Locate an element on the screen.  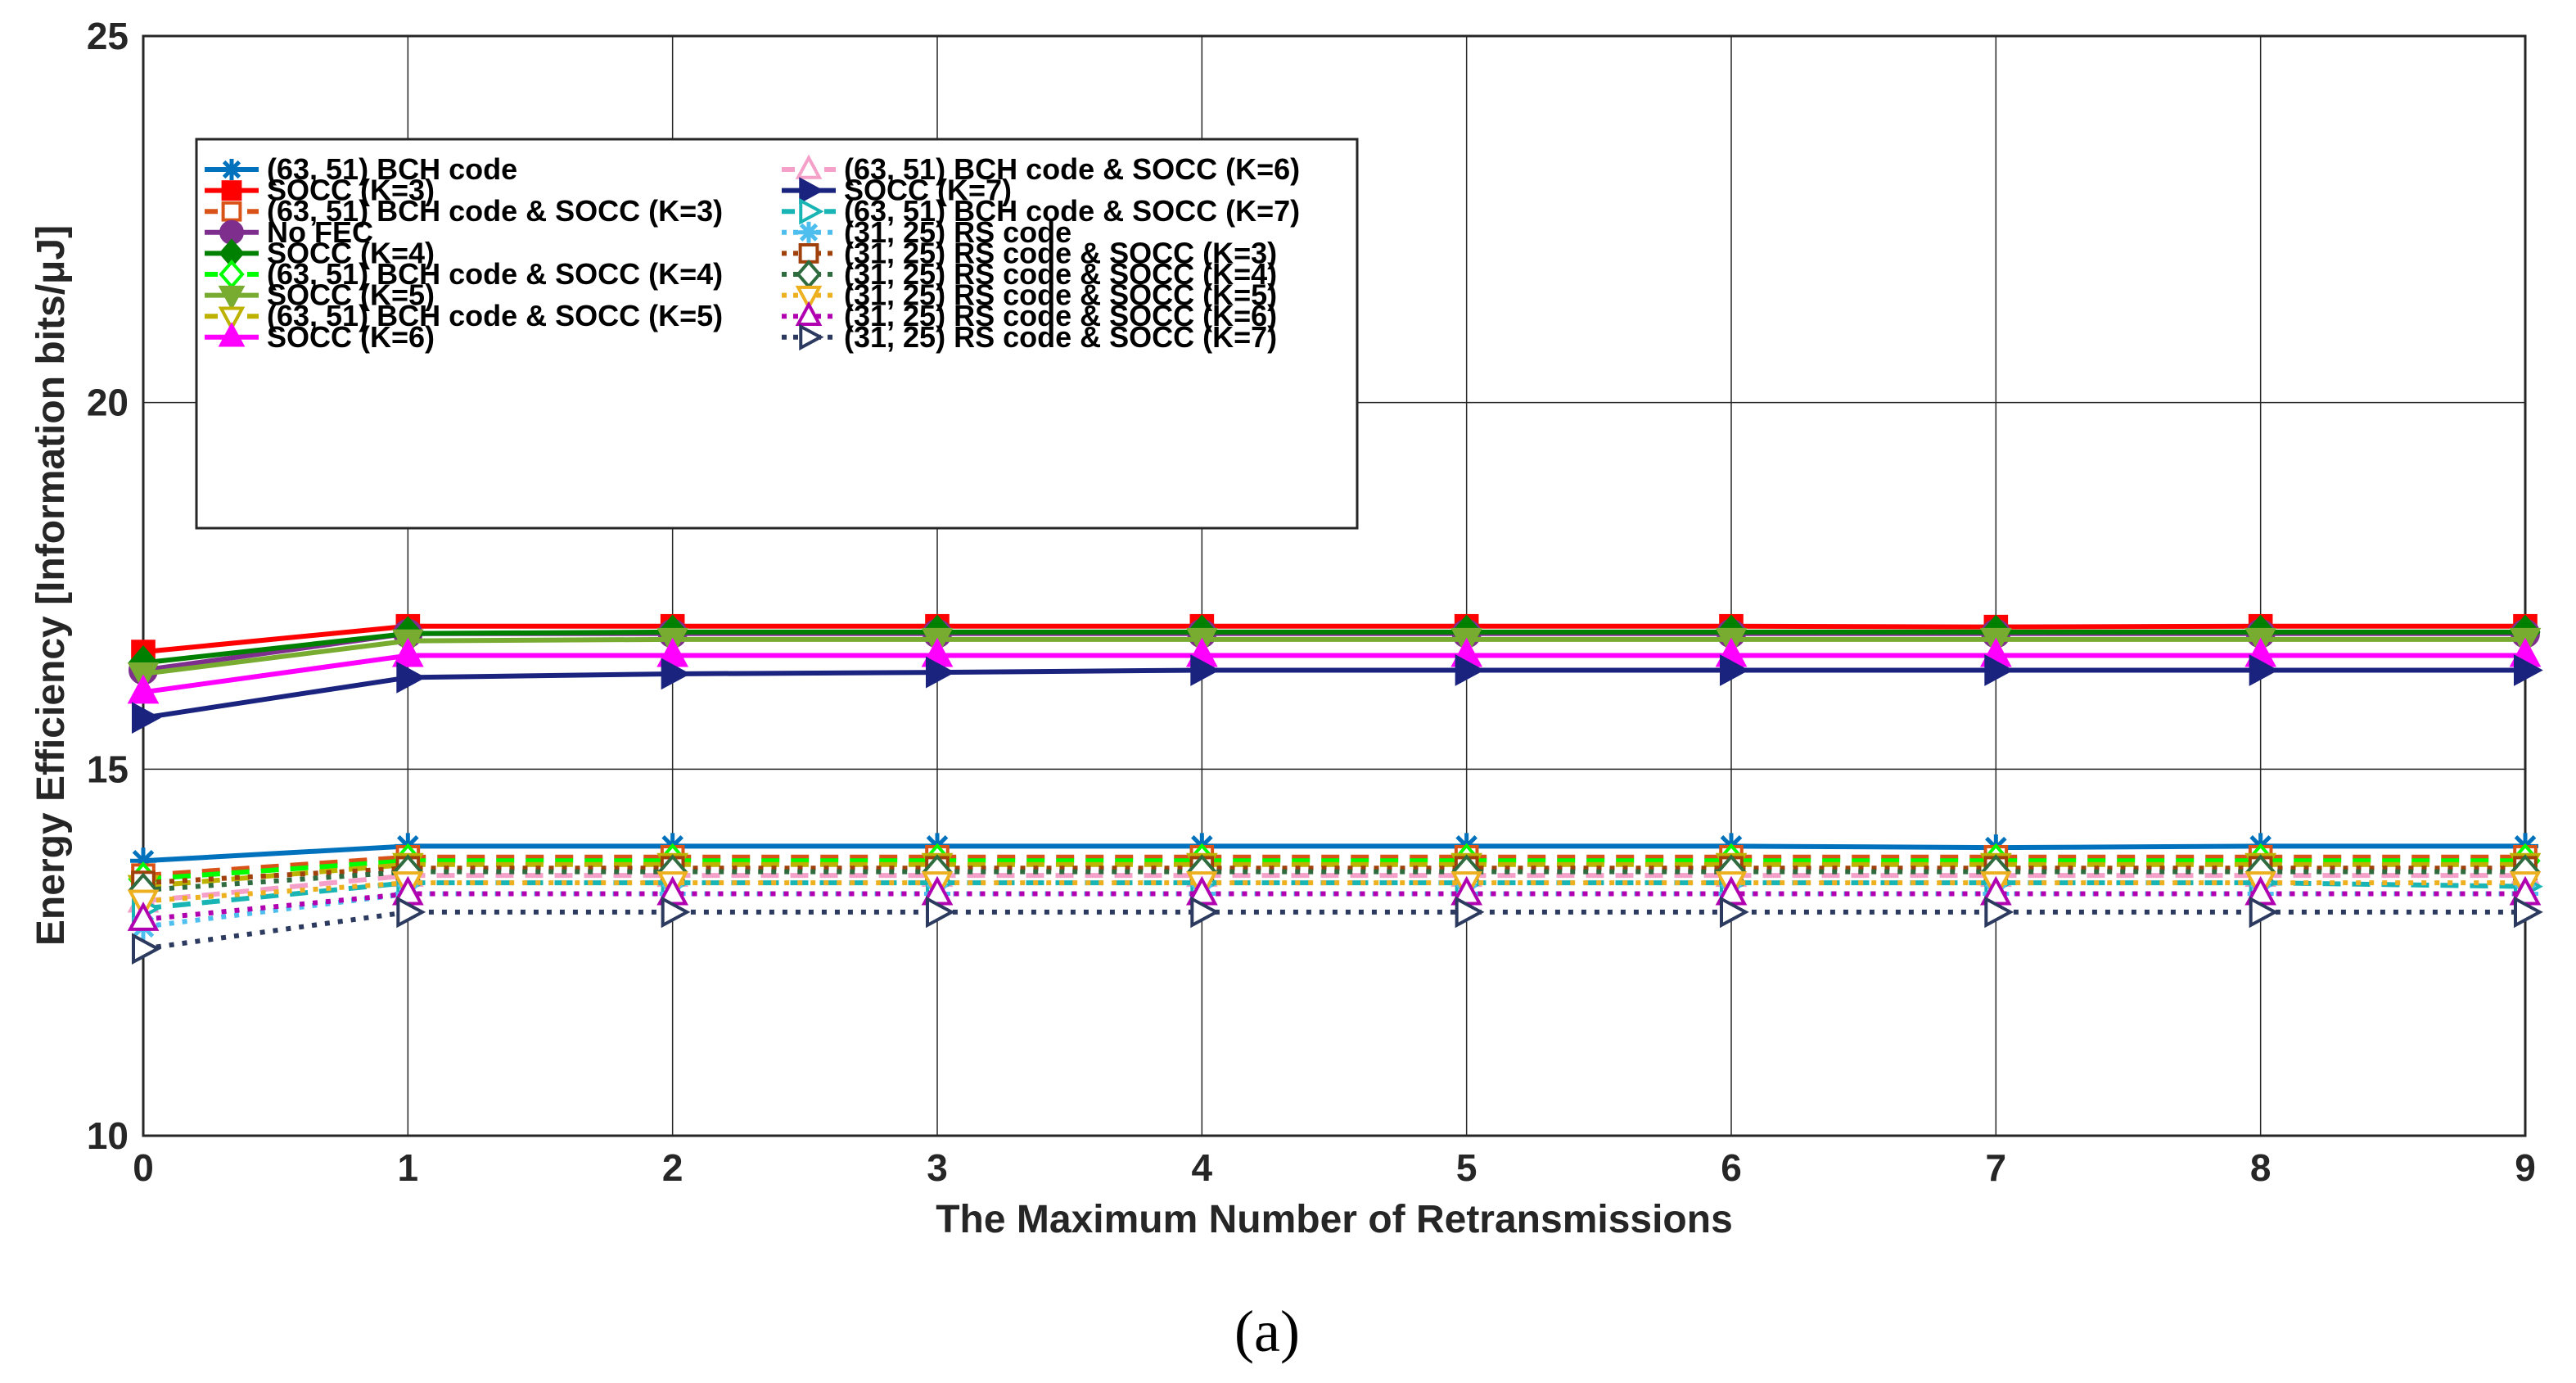
figure-caption: (a) is located at coordinates (1267, 1331).